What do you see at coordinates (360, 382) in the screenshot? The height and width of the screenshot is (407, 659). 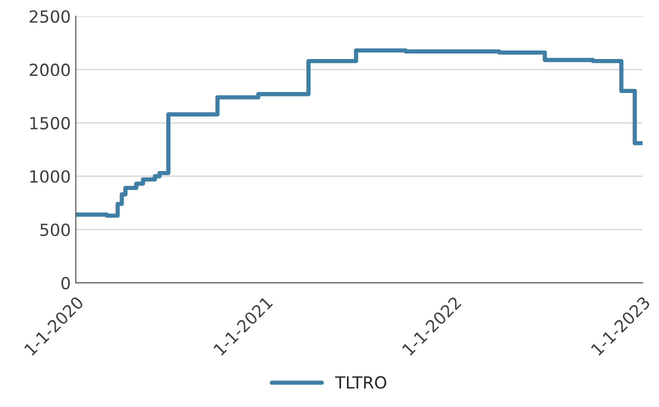 I see `legend-label: TLTRO` at bounding box center [360, 382].